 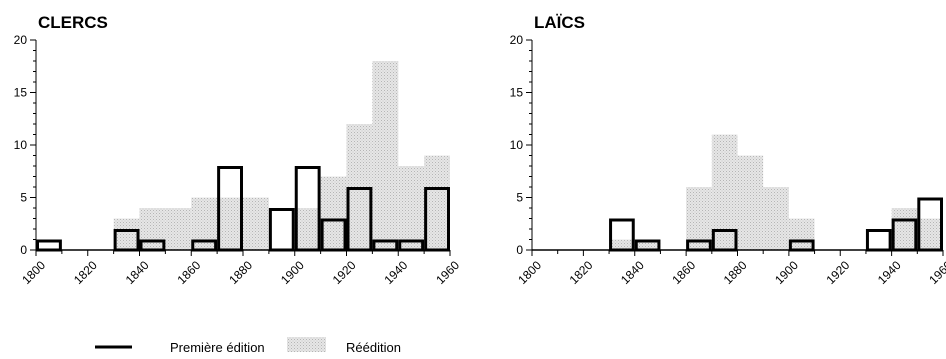 I want to click on reprint-bar-clercs-1910, so click(x=333, y=213).